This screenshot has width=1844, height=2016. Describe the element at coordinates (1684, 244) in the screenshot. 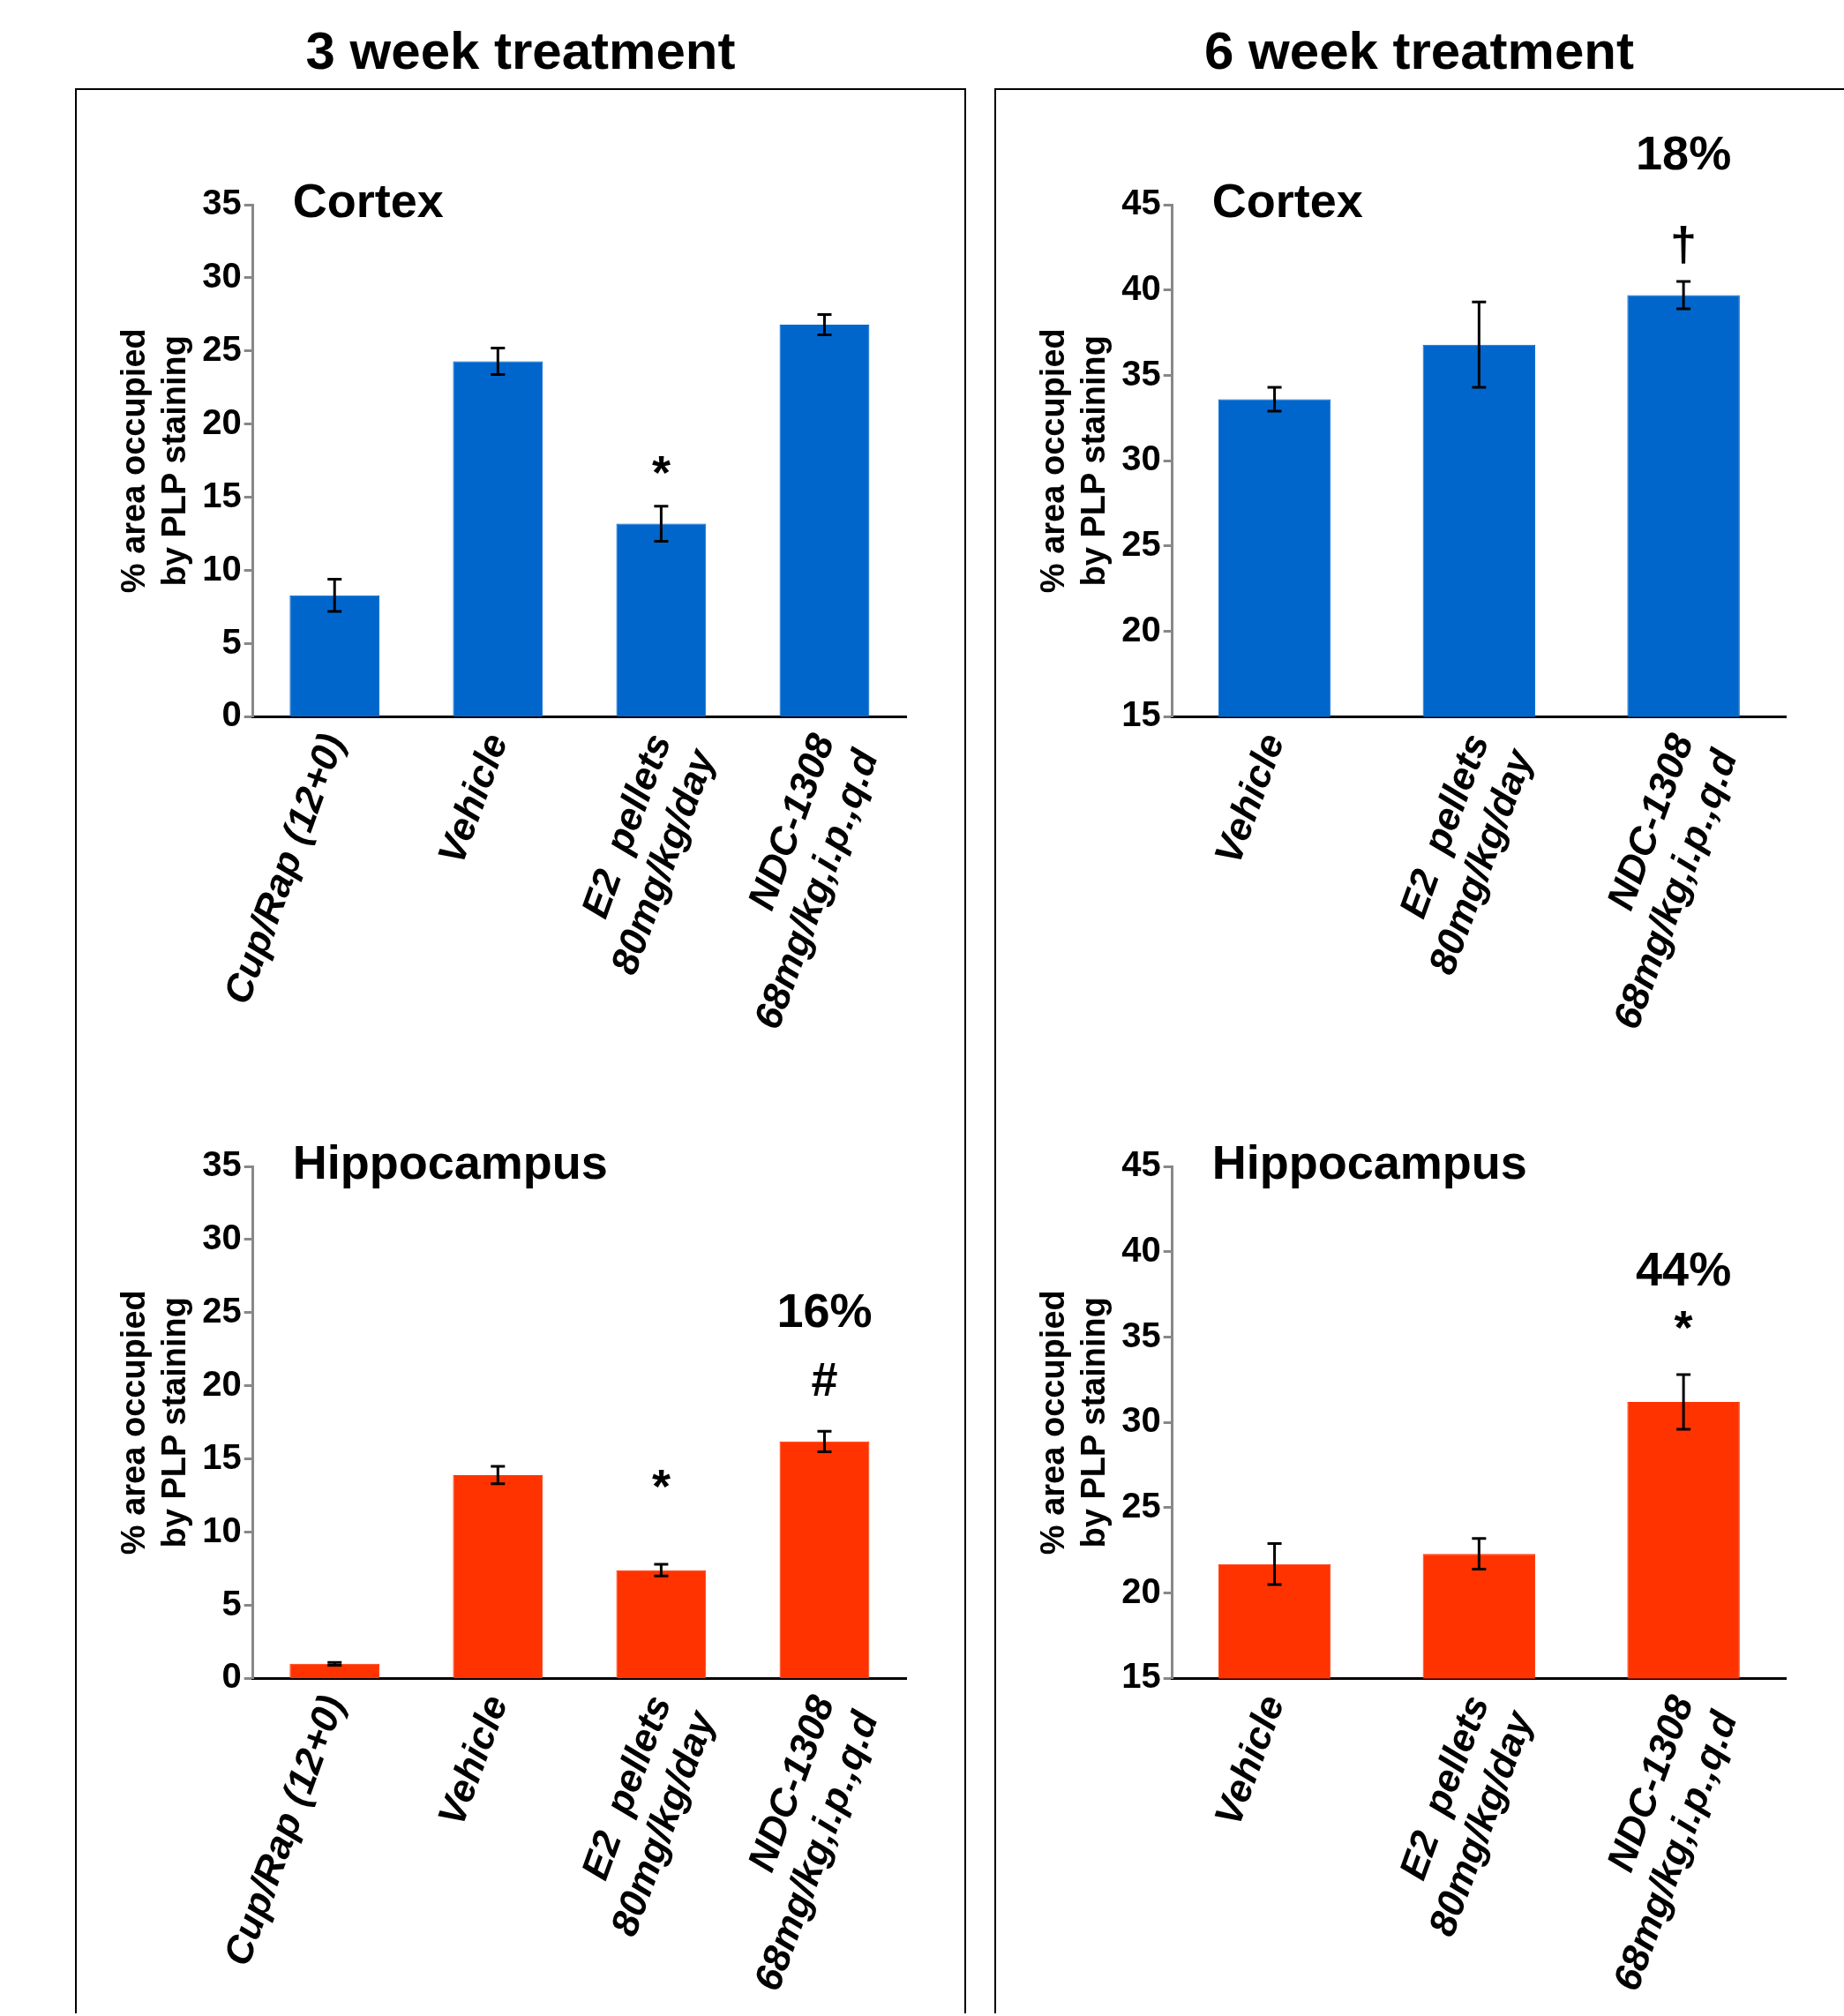

I see `annotation: †` at that location.